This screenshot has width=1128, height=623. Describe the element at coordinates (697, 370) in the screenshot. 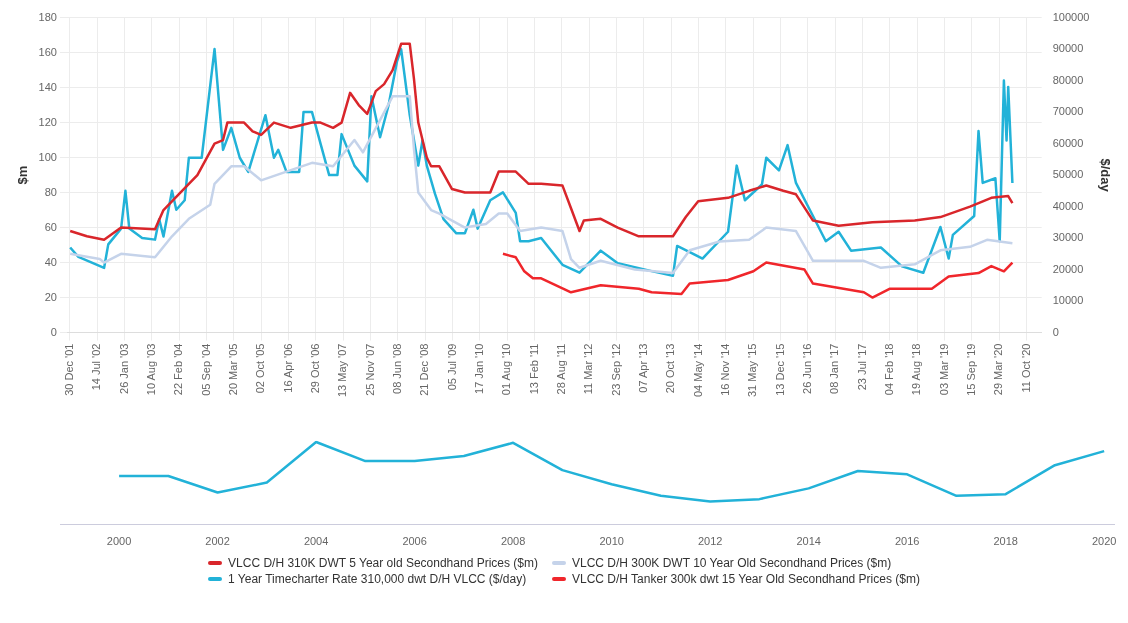

I see `x-tick-label: 04 May '14` at that location.